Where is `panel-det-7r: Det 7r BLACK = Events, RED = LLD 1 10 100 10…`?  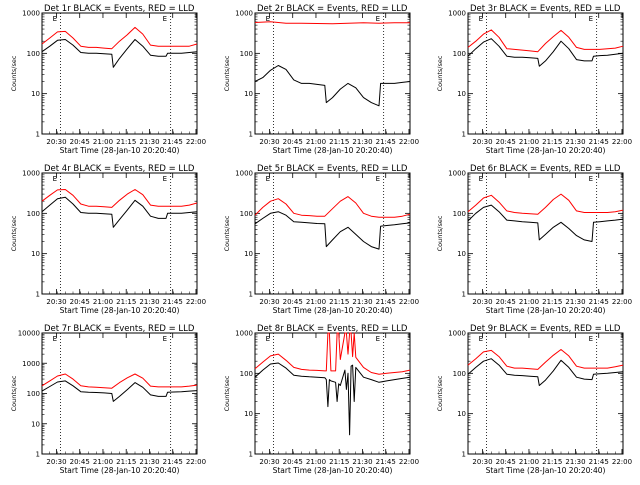 panel-det-7r: Det 7r BLACK = Events, RED = LLD 1 10 100 10… is located at coordinates (108, 399).